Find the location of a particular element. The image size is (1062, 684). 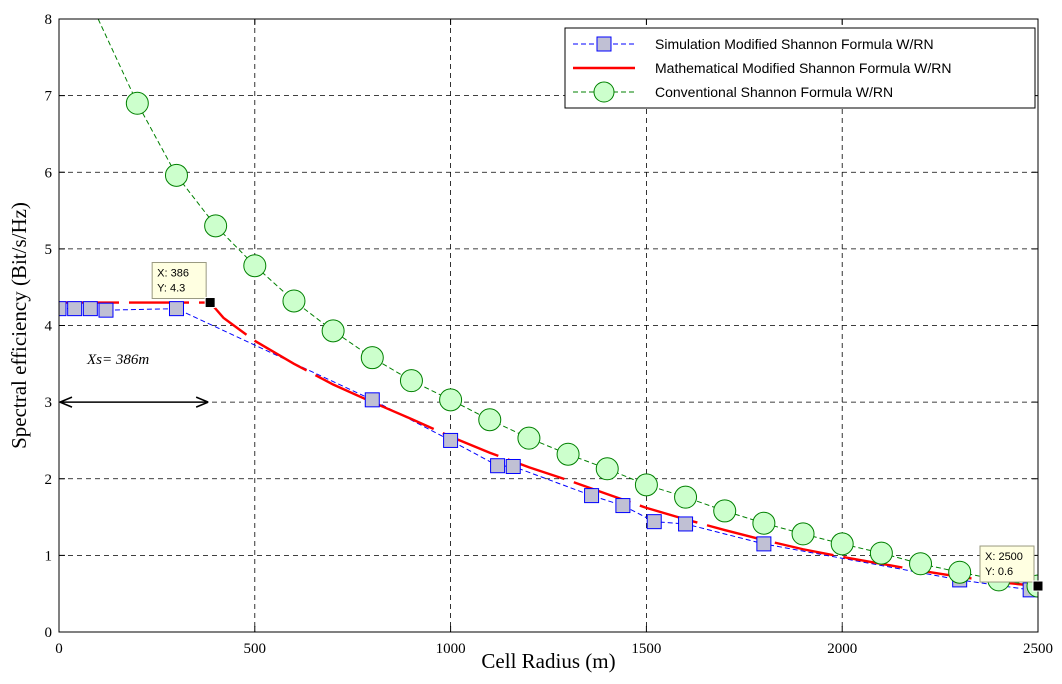

xs-annotation-text: Xs= 386m is located at coordinates (117, 360).